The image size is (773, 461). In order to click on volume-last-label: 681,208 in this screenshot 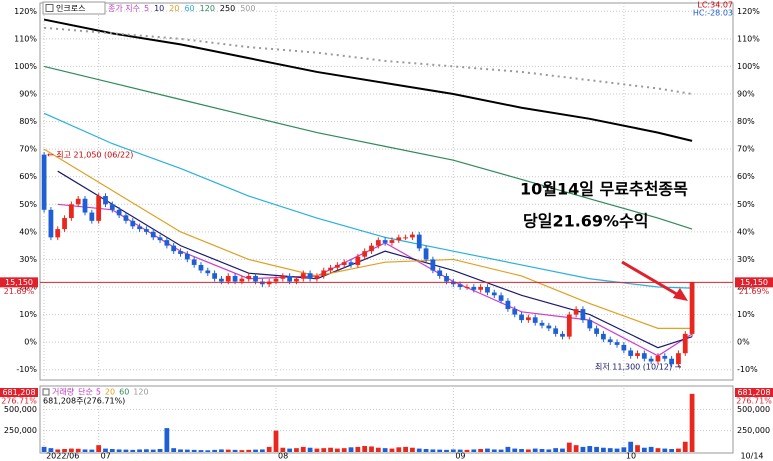, I will do `click(18, 392)`.